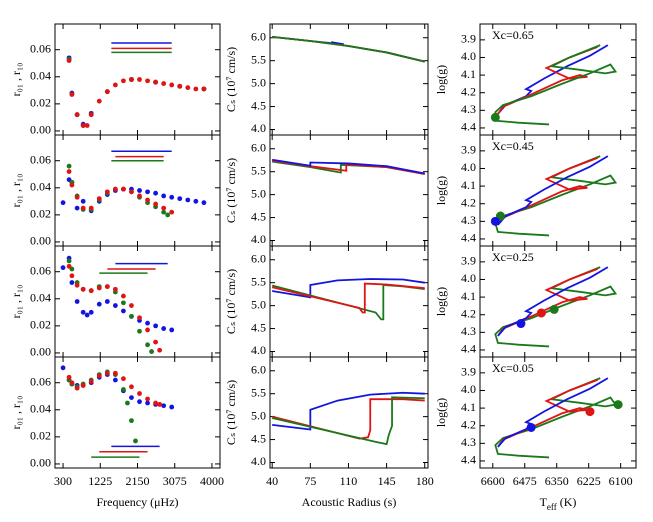 This screenshot has height=522, width=653. Describe the element at coordinates (525, 481) in the screenshot. I see `x-tick-label: 6475` at that location.